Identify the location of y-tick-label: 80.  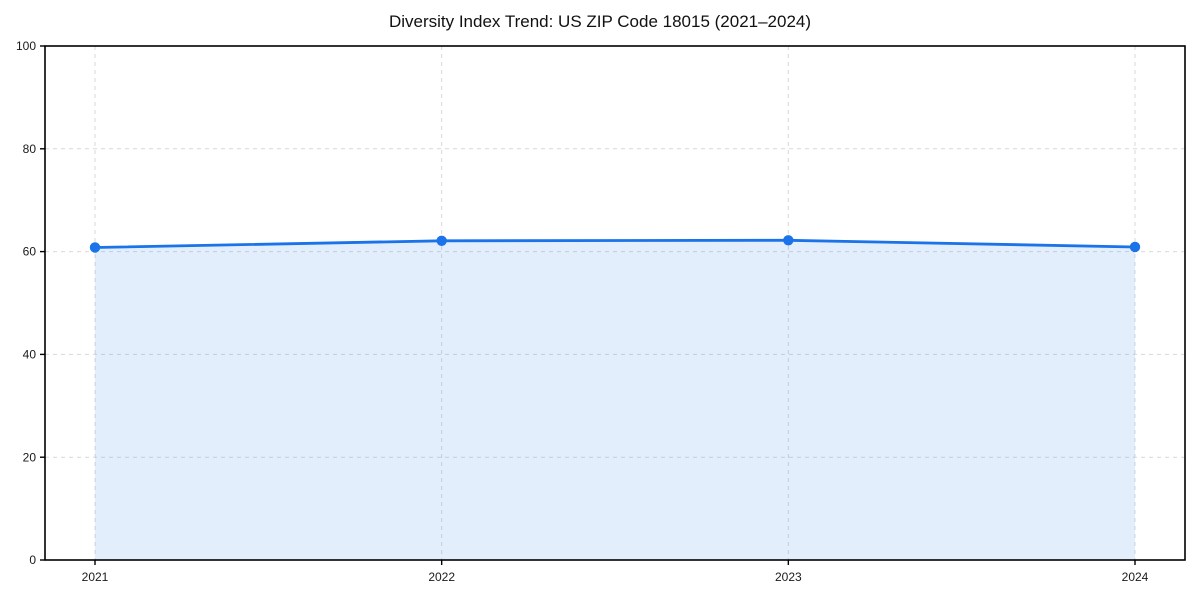
(30, 149).